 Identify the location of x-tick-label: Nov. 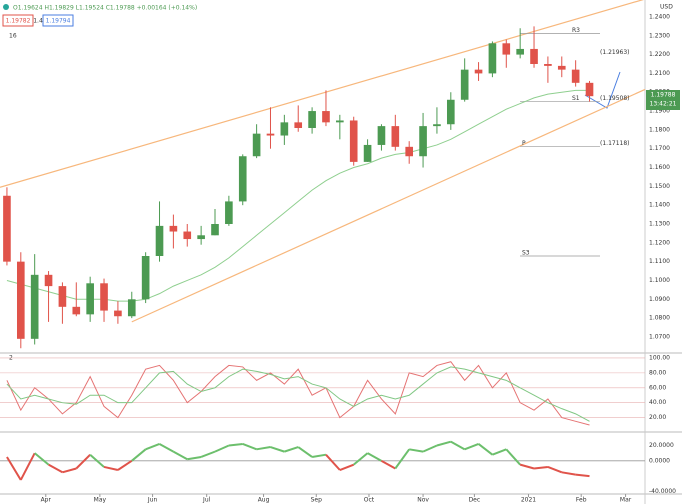
(423, 500).